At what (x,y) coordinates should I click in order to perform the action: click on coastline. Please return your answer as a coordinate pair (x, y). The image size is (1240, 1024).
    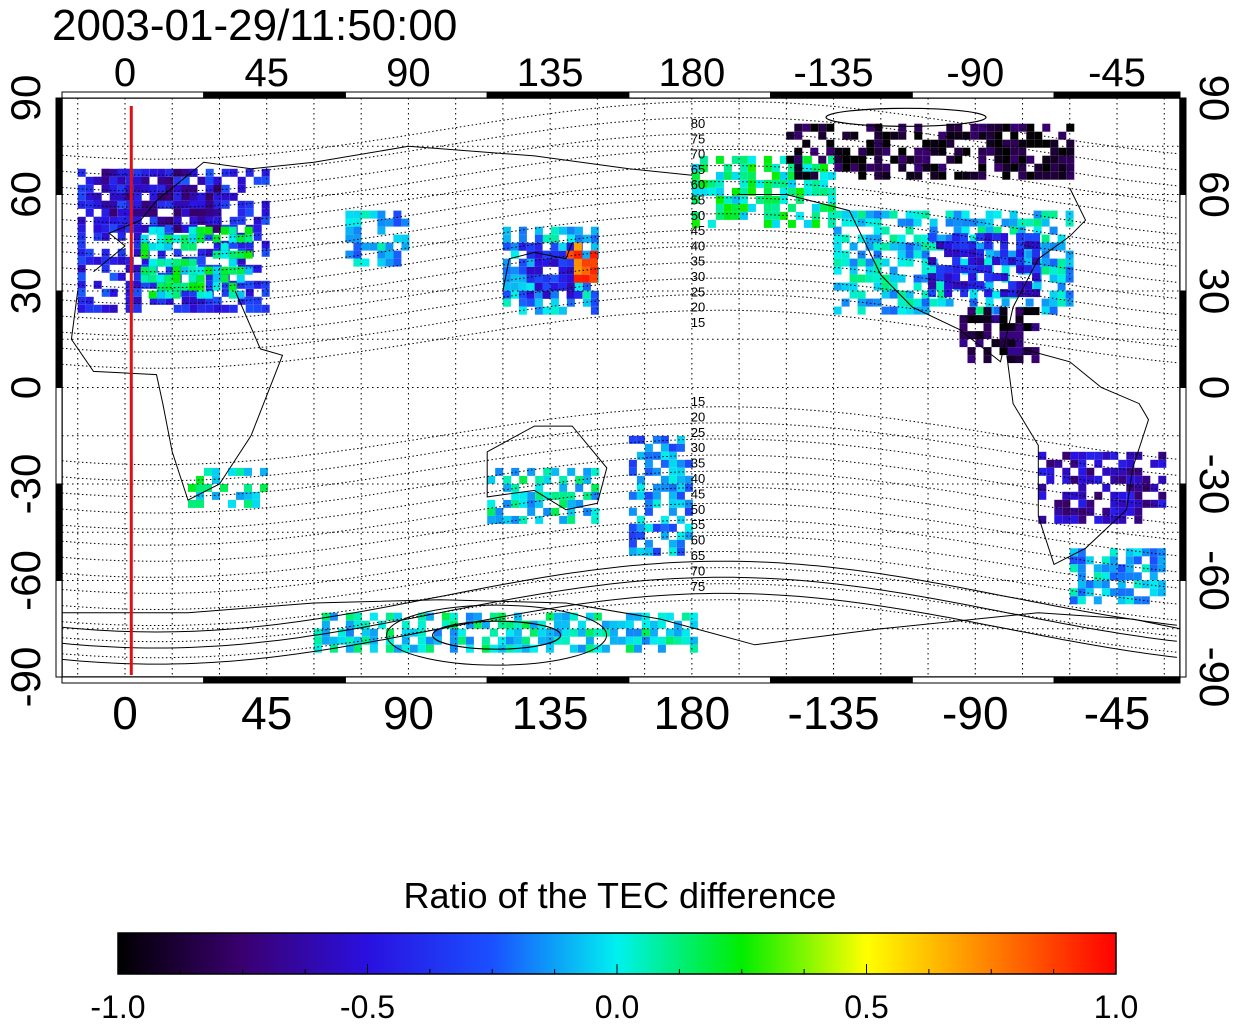
    Looking at the image, I should click on (177, 395).